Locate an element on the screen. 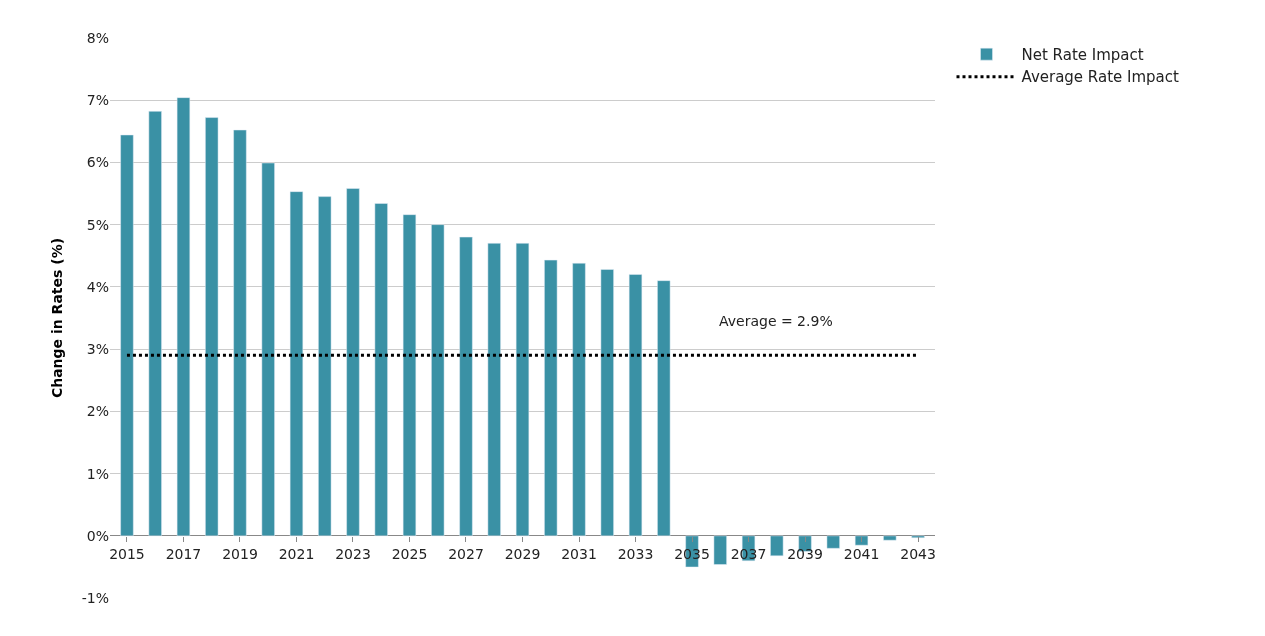 The width and height of the screenshot is (1265, 636). y-tick-label: 2% is located at coordinates (97, 411).